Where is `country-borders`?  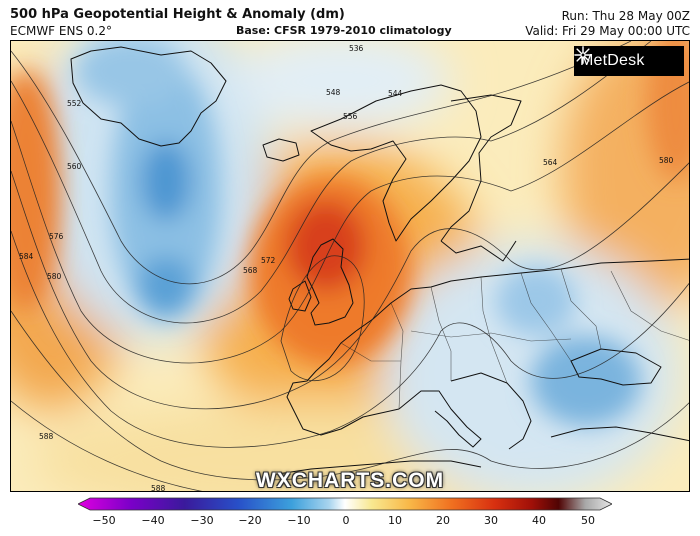
country-borders is located at coordinates (514, 339).